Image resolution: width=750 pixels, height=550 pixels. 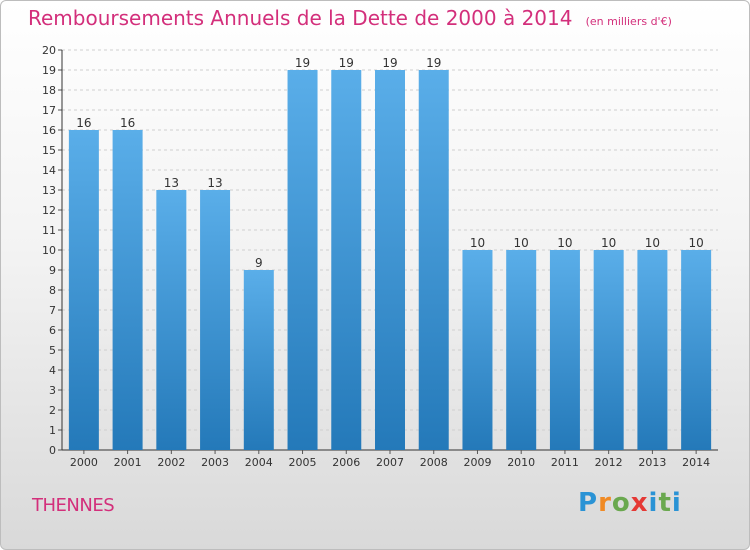 I want to click on y-tick-label: 3, so click(x=52, y=390).